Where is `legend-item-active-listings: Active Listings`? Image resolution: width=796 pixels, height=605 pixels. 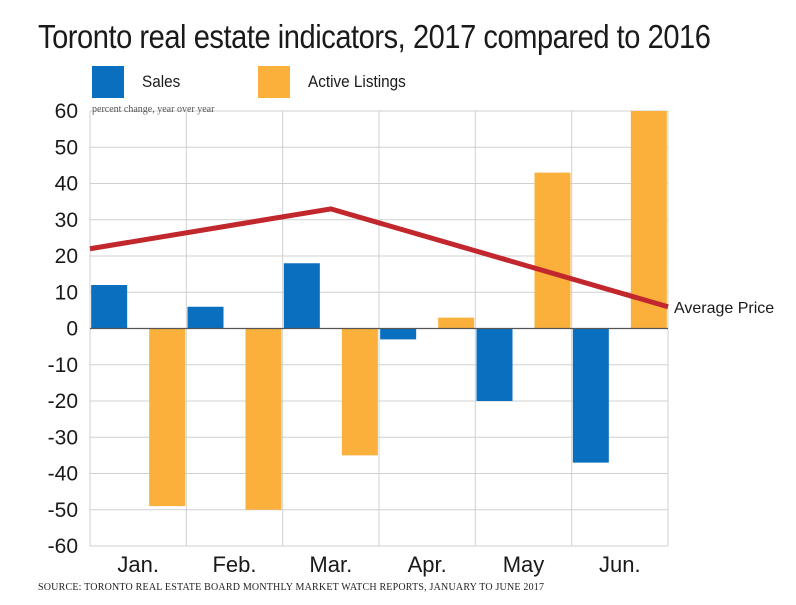 legend-item-active-listings: Active Listings is located at coordinates (337, 82).